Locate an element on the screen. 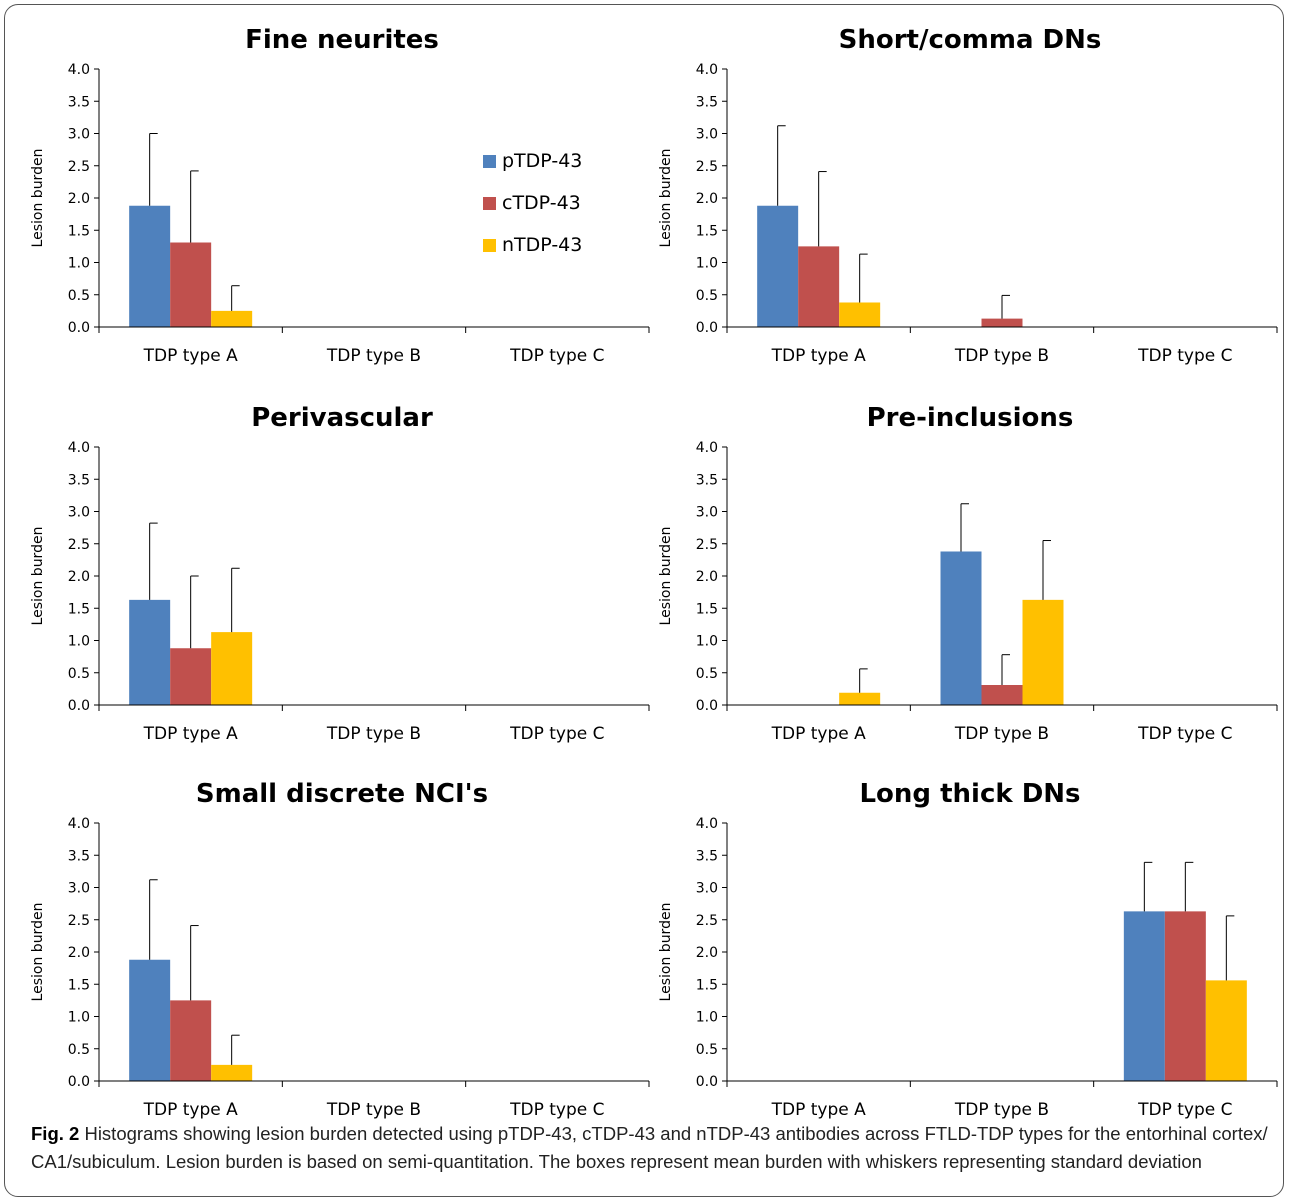 The image size is (1290, 1204). caption-label: Fig. 2 is located at coordinates (55, 1133).